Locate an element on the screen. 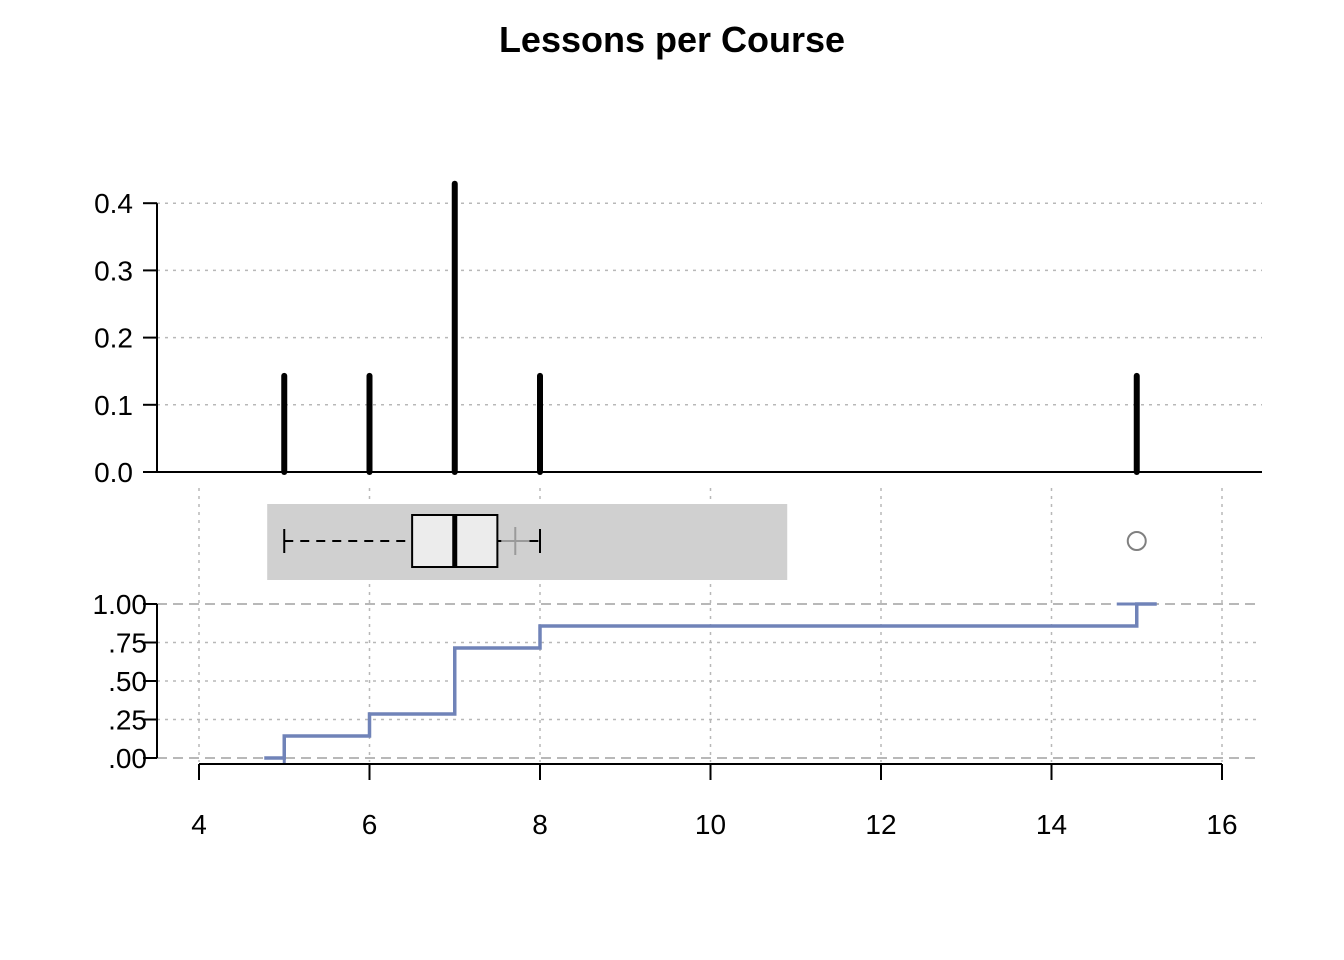 The width and height of the screenshot is (1344, 960). ecdf-step-line is located at coordinates (710, 681).